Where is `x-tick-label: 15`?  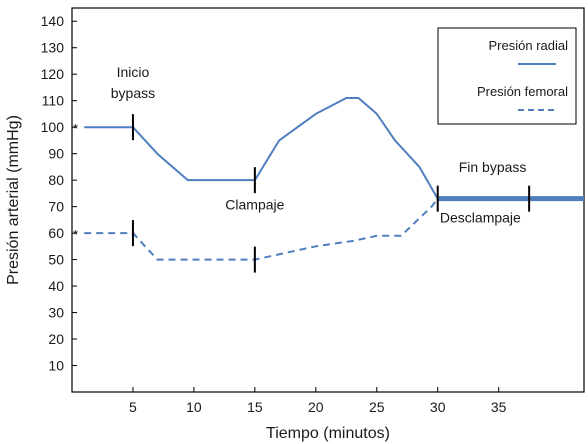
x-tick-label: 15 is located at coordinates (255, 407).